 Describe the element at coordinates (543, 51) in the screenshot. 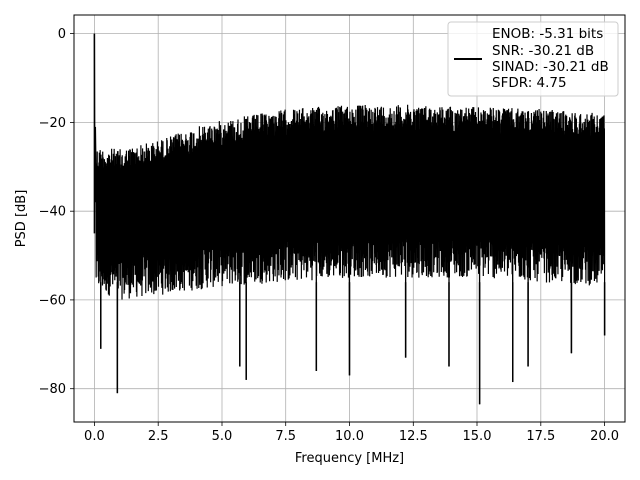

I see `legend-entry-snr: SNR: -30.21 dB` at that location.